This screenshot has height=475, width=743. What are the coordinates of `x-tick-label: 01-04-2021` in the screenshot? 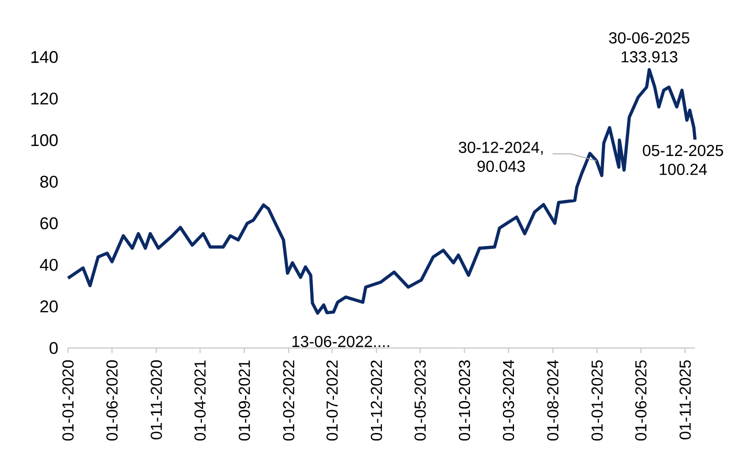 It's located at (200, 400).